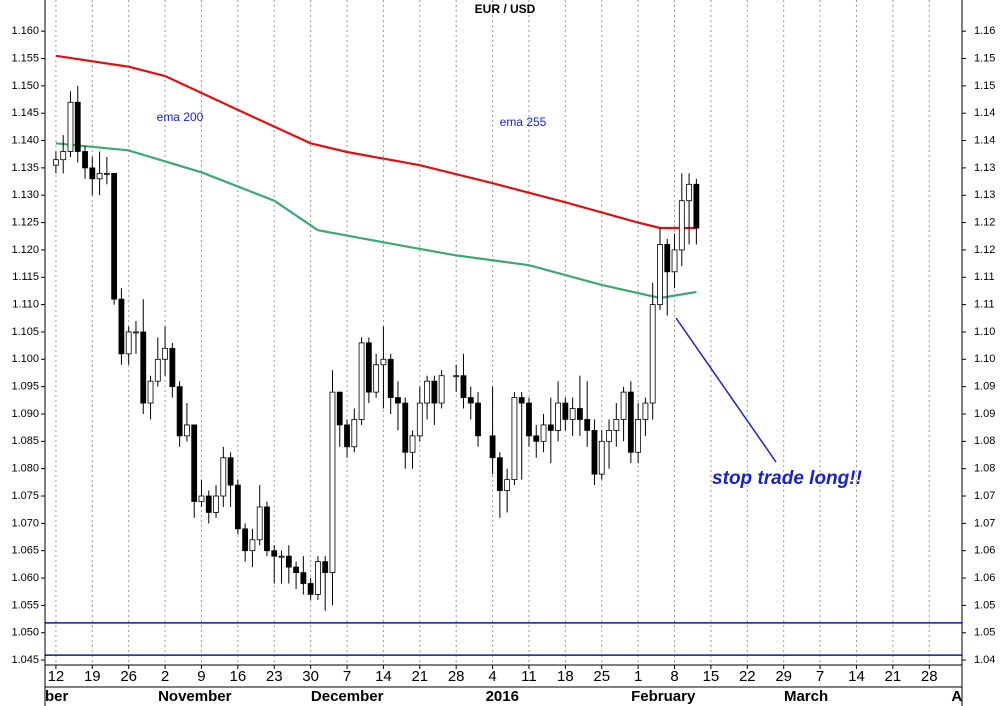 This screenshot has width=1005, height=706. What do you see at coordinates (601, 676) in the screenshot?
I see `x-tick-label: 25` at bounding box center [601, 676].